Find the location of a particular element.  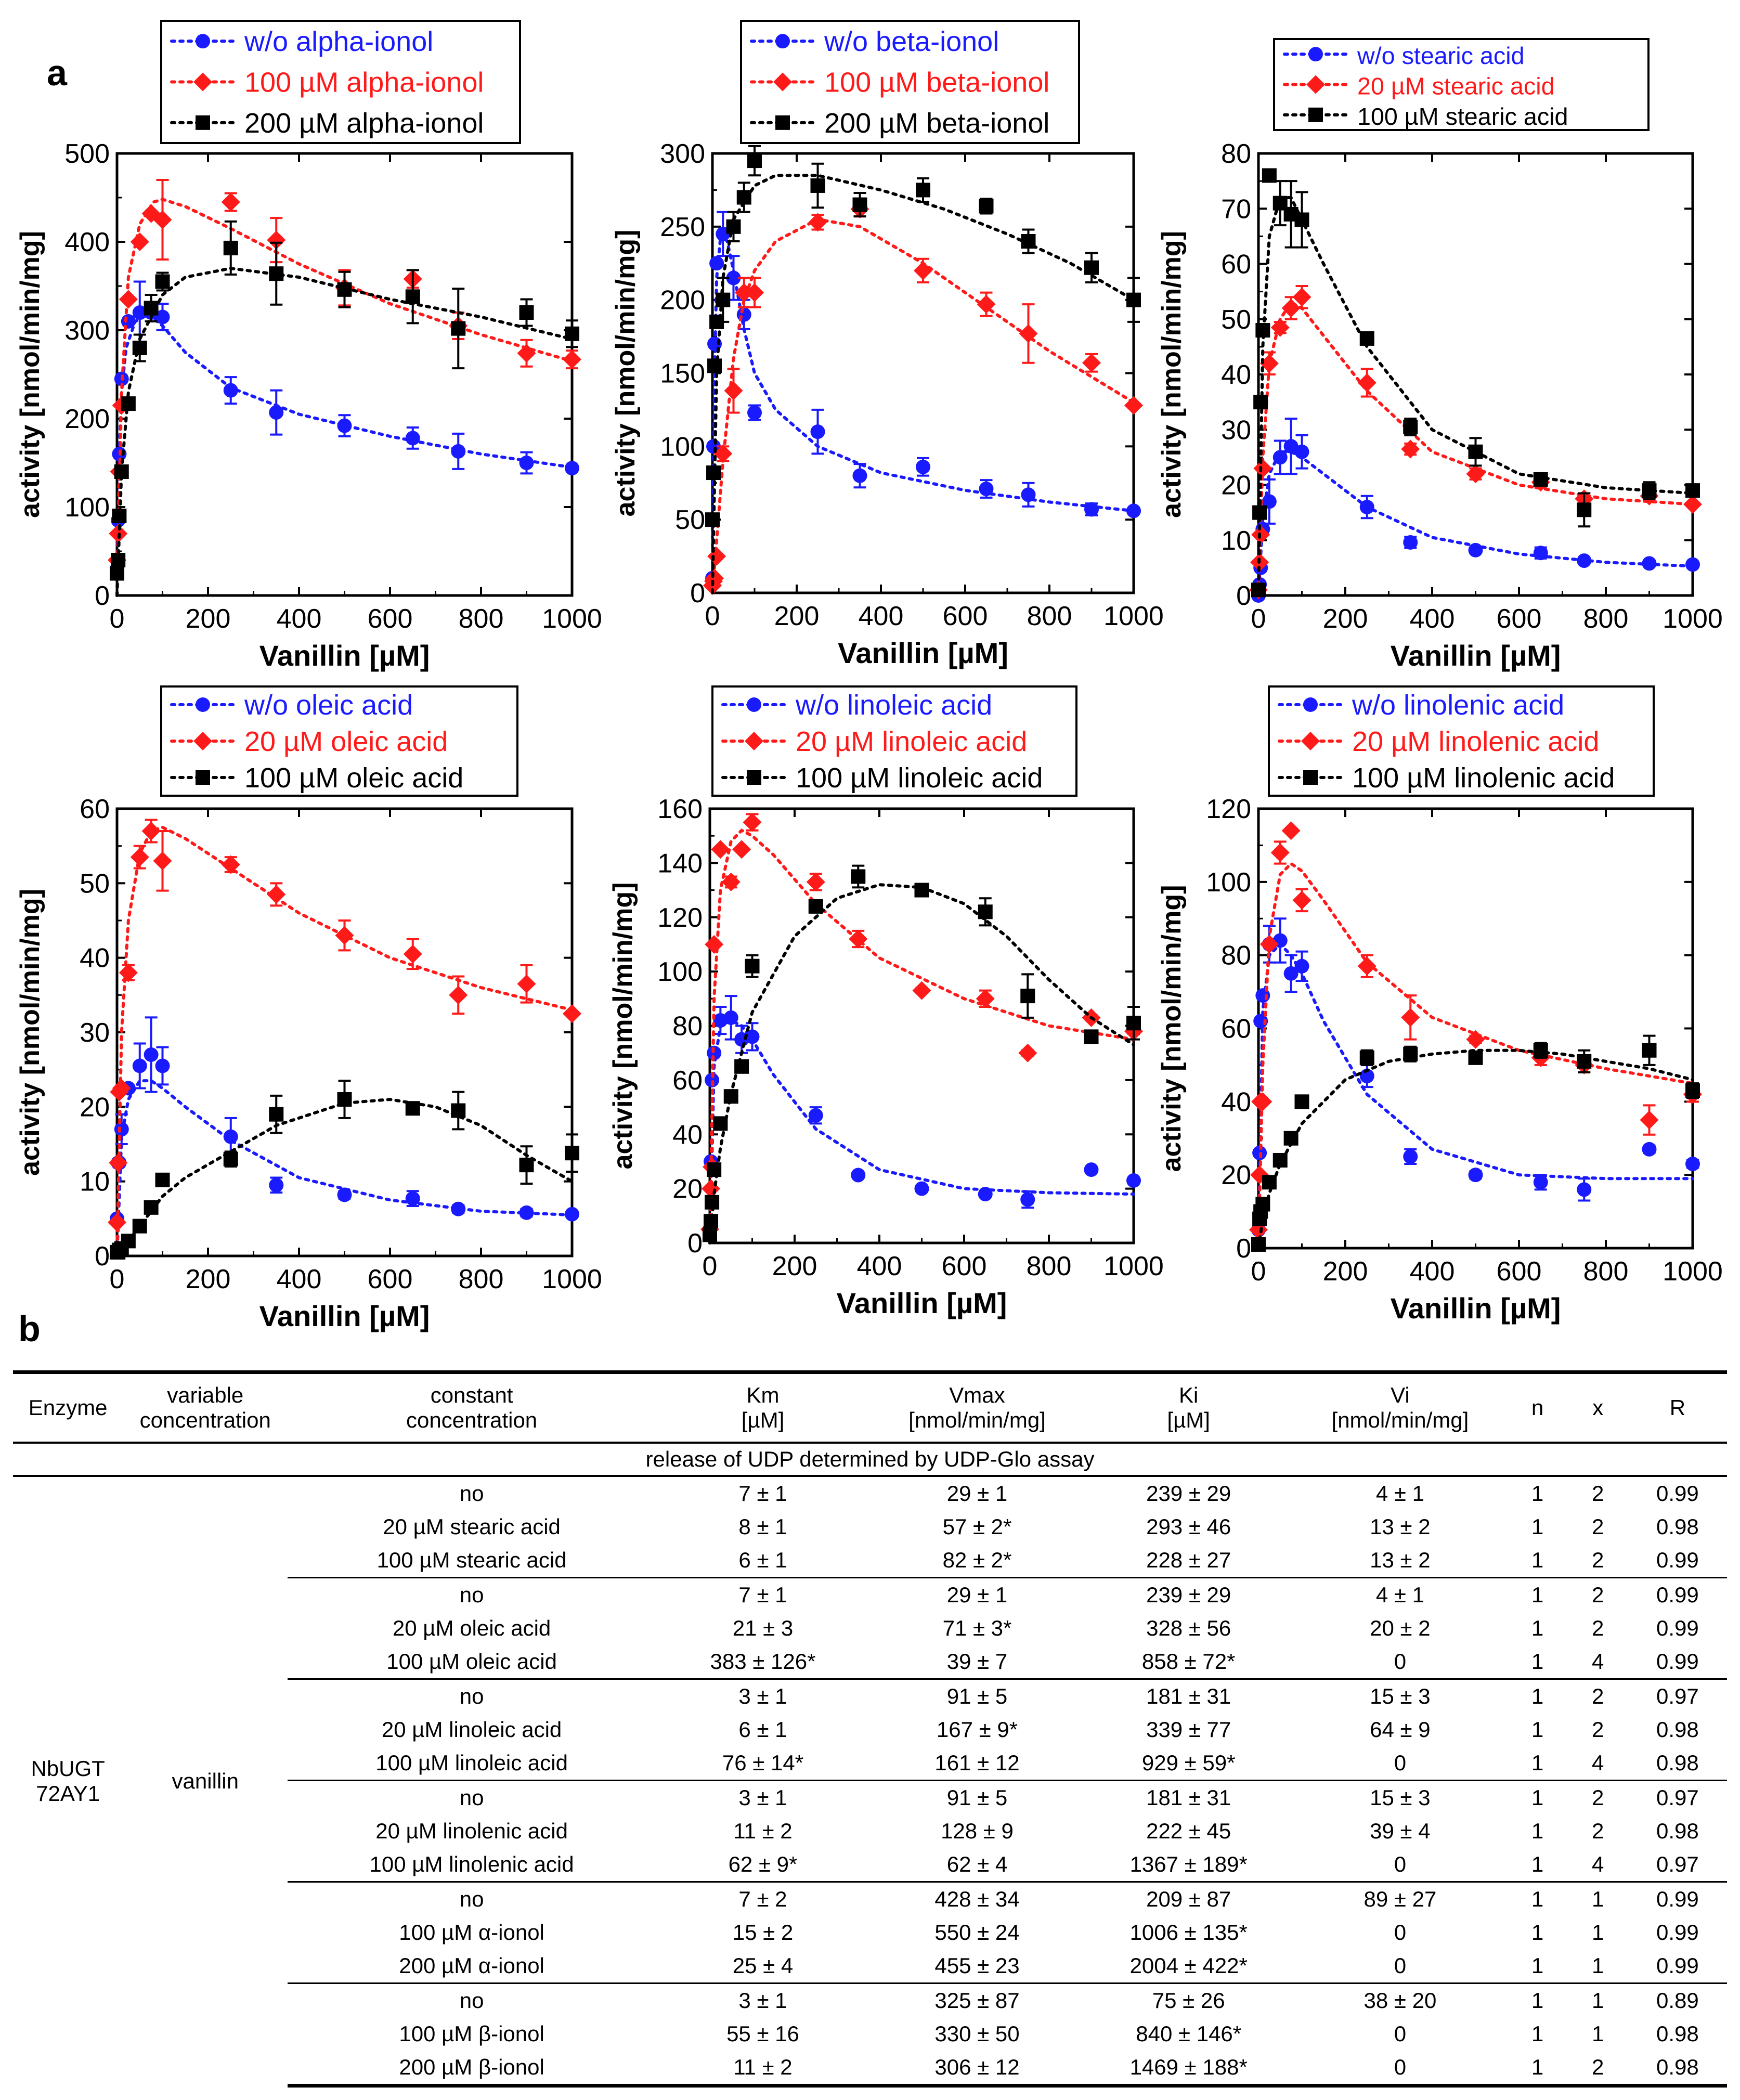

cell-vmax: 306 ± 12 is located at coordinates (977, 2069).